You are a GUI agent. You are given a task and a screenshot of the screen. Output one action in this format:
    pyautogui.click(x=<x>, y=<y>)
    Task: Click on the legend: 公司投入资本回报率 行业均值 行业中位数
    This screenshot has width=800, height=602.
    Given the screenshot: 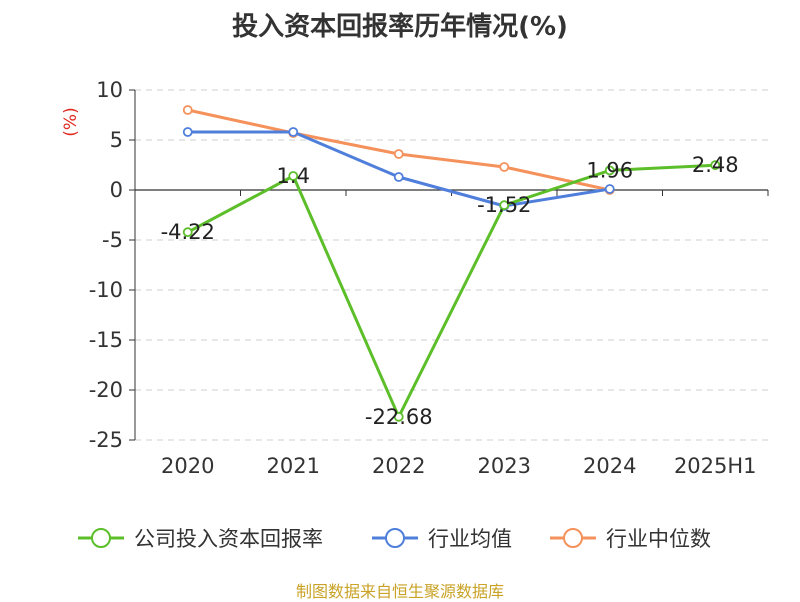 What is the action you would take?
    pyautogui.click(x=394, y=539)
    